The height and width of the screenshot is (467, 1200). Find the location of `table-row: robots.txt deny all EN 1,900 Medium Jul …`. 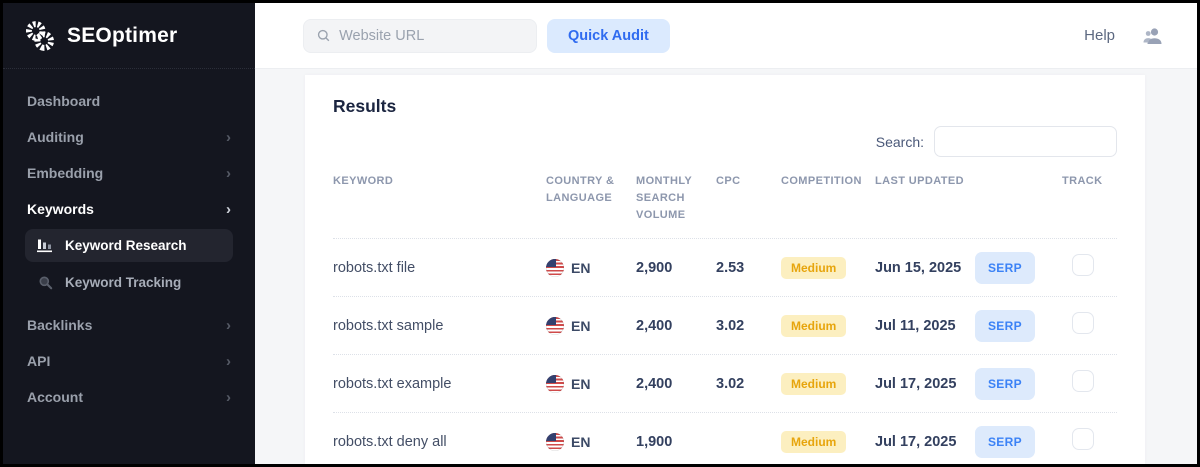

table-row: robots.txt deny all EN 1,900 Medium Jul … is located at coordinates (725, 438).